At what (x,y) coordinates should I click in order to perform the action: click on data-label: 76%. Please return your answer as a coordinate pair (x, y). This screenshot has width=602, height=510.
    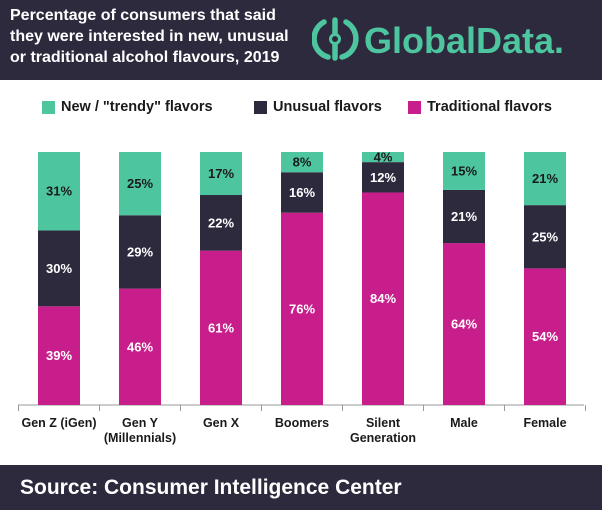
    Looking at the image, I should click on (302, 308).